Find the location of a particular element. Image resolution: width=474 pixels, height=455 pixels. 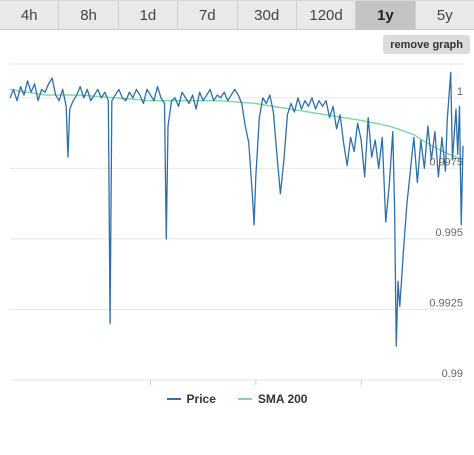

chart-legend: Price SMA 200 is located at coordinates (237, 399).